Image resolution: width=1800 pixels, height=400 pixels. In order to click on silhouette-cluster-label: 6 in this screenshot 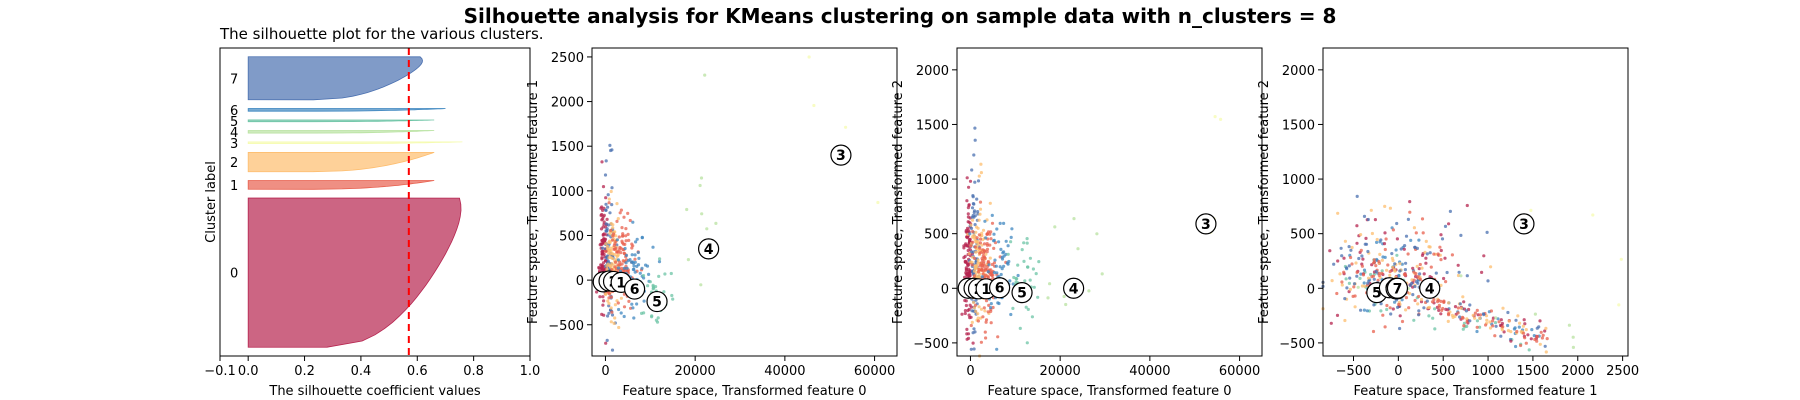, I will do `click(234, 111)`.